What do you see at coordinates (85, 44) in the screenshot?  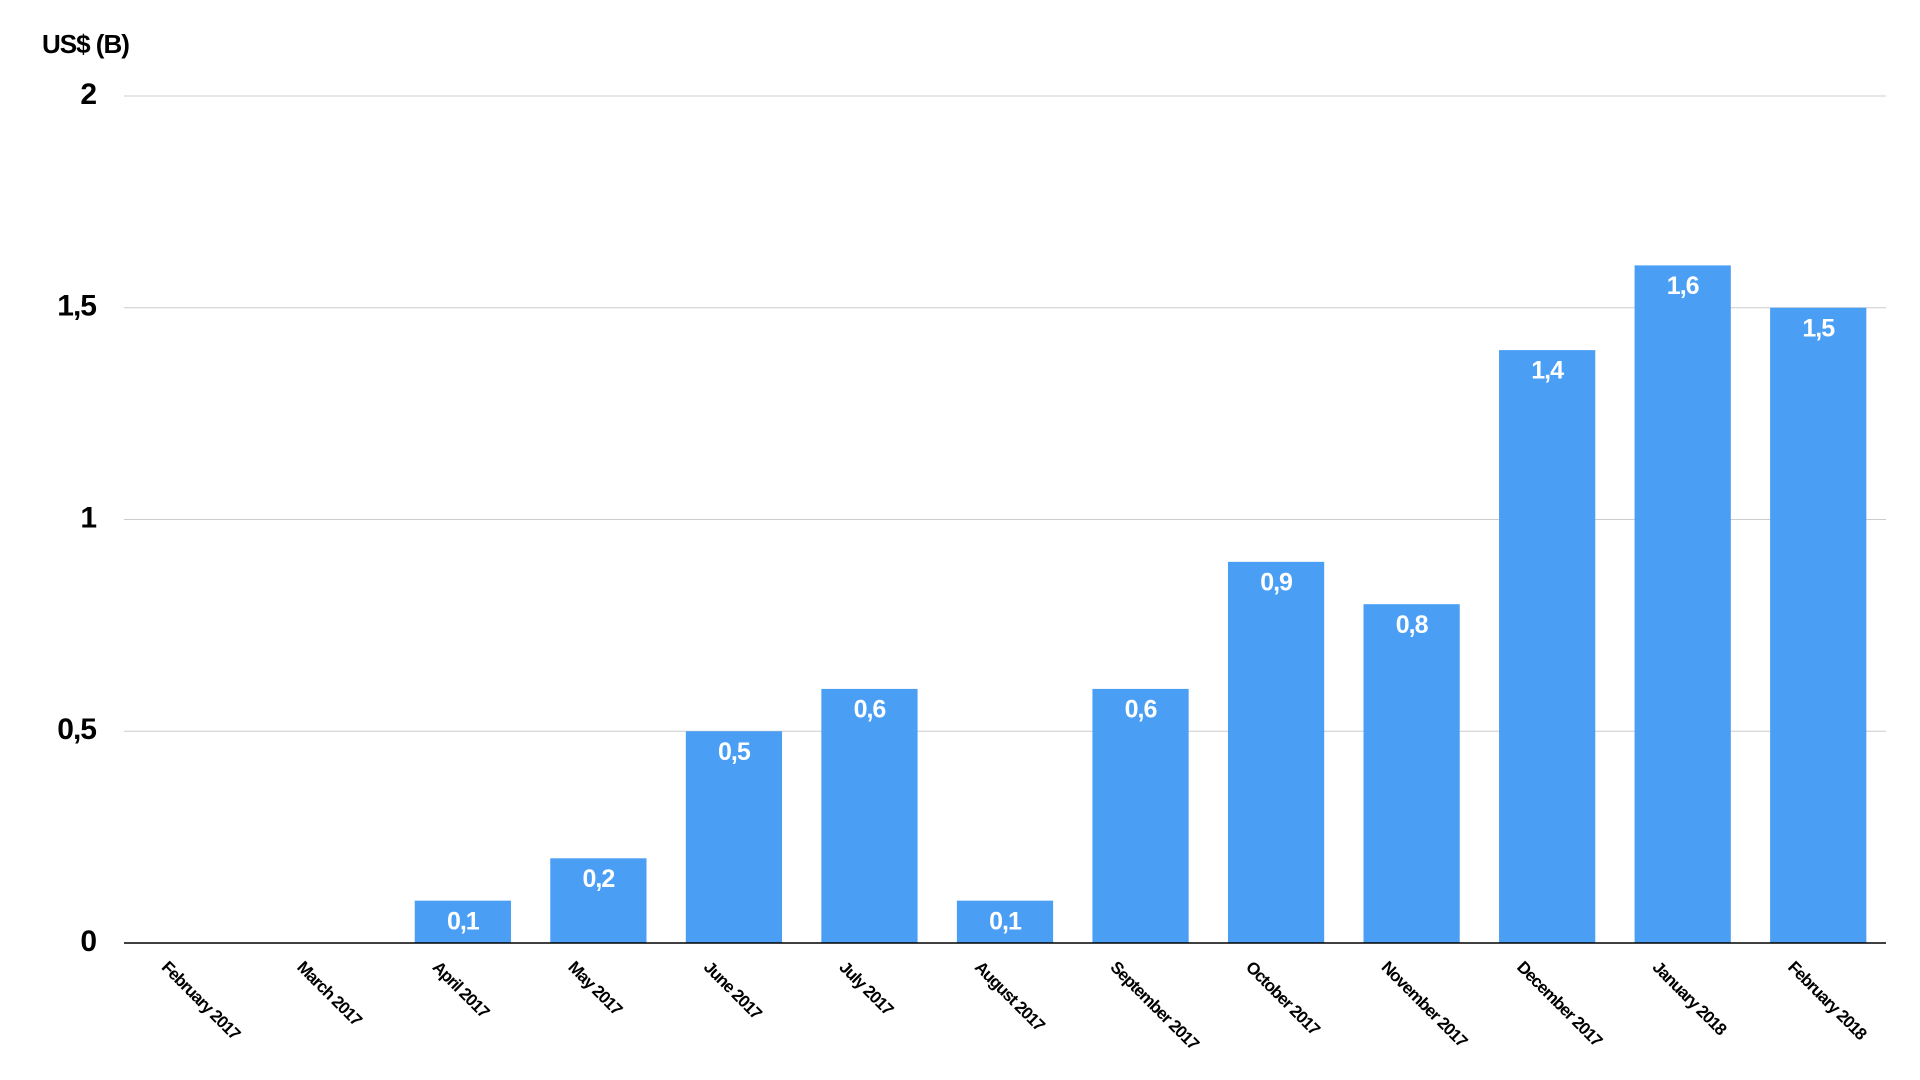 I see `y-axis-label: US$ (B)` at bounding box center [85, 44].